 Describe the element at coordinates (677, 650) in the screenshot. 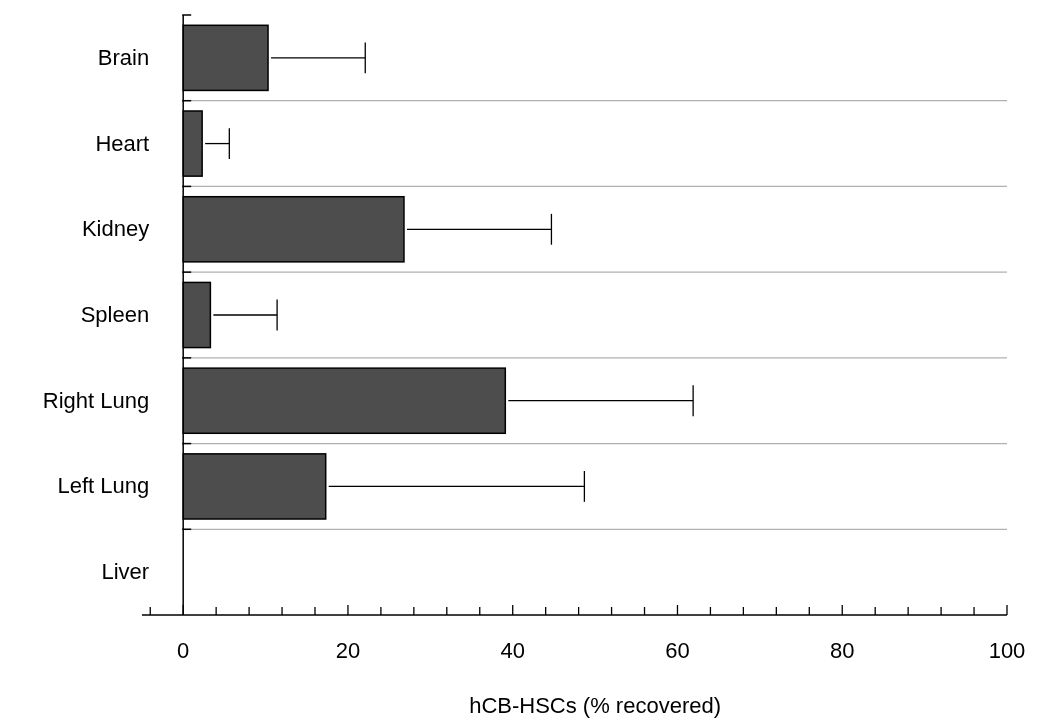

I see `x-tick-label: 60` at that location.